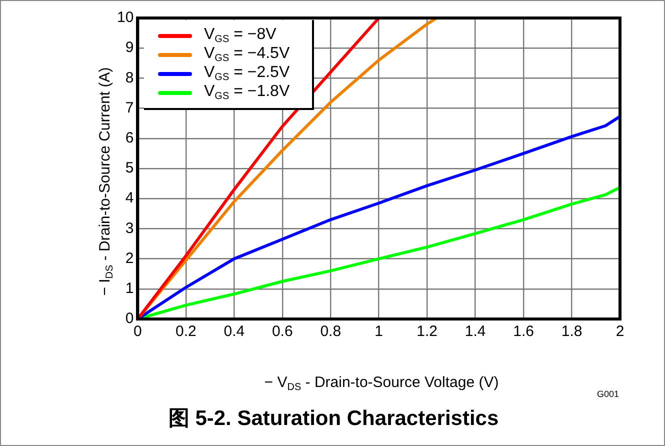 This screenshot has height=446, width=665. I want to click on legend-label: V$_{GS}$ = −2.5V, so click(247, 73).